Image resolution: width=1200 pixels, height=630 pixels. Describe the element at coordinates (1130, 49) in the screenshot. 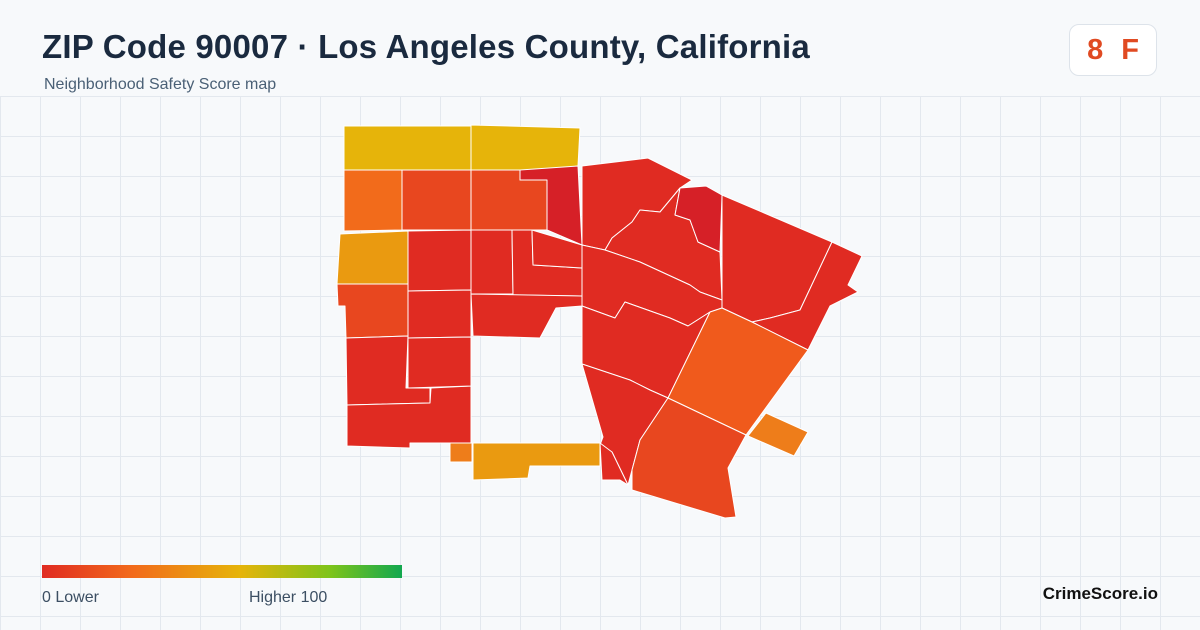

I see `grade-letter: F` at that location.